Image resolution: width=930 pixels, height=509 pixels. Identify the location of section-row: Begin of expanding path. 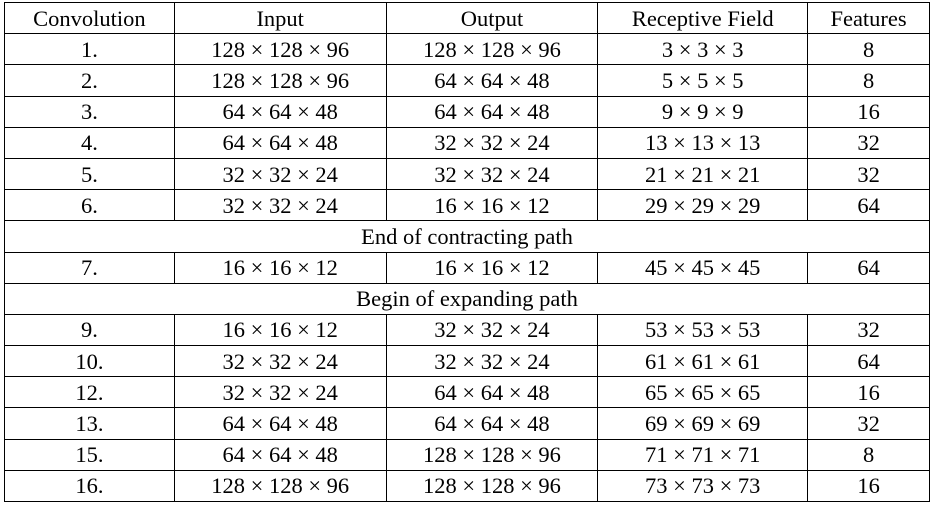
(467, 298).